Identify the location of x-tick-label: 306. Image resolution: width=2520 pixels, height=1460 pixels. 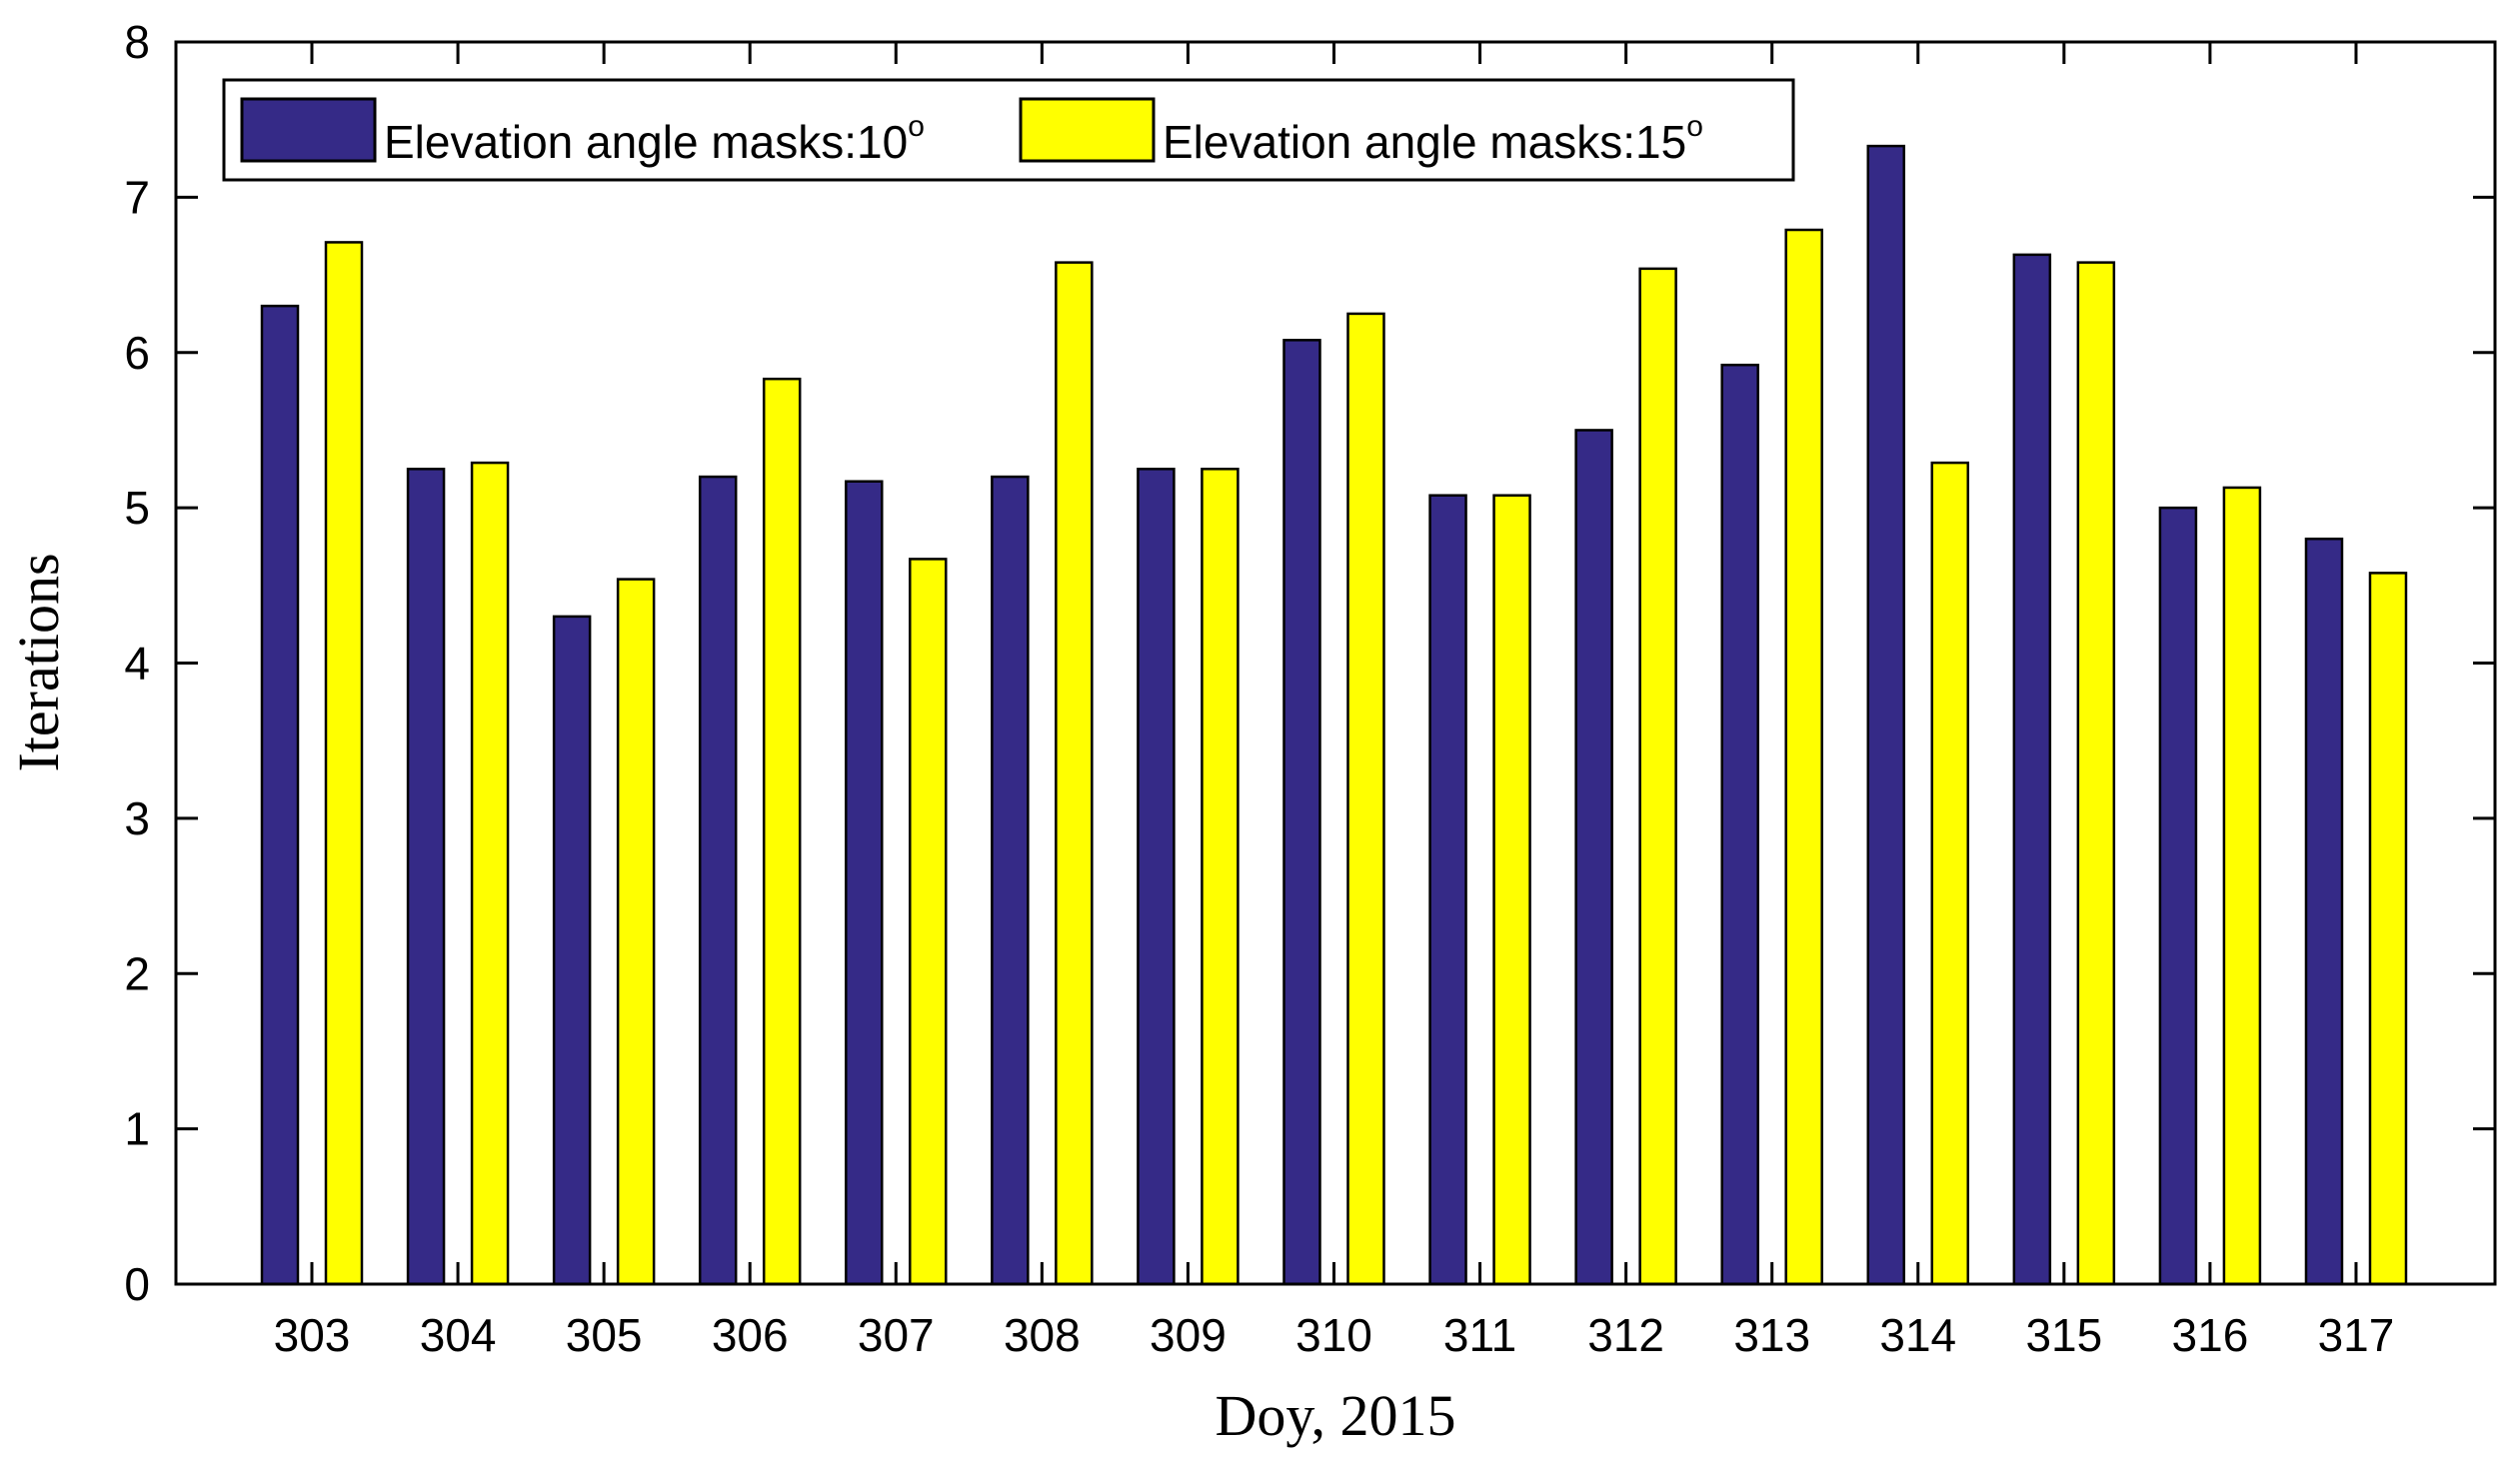
(750, 1335).